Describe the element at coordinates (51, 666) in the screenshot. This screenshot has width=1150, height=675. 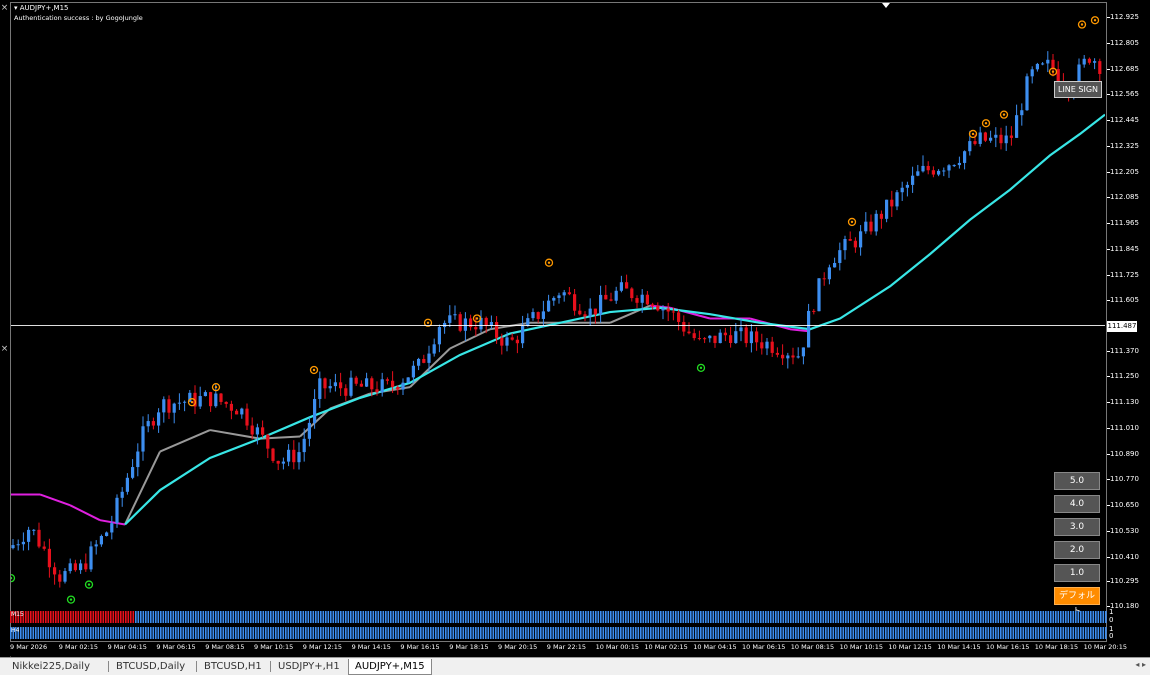
I see `tab-nikkei225-daily: Nikkei225,Daily` at that location.